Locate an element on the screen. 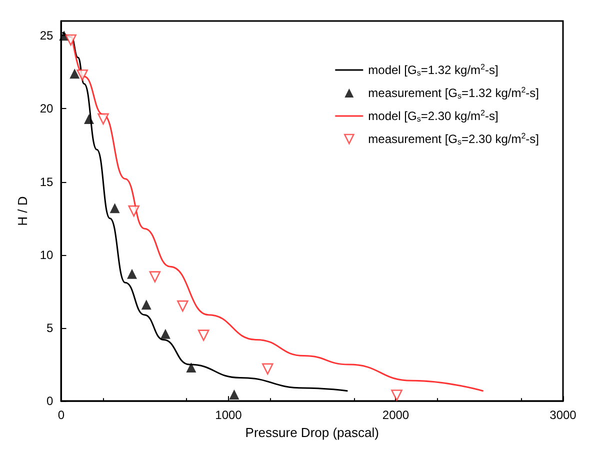 This screenshot has width=592, height=452. x-tick-label: 1000 is located at coordinates (228, 415).